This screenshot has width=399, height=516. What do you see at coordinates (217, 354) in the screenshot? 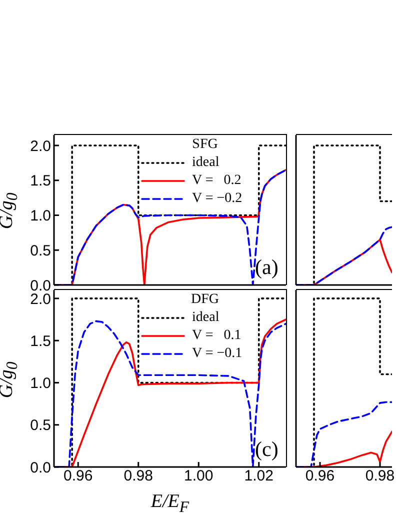
I see `legend-label: V = −0.1` at bounding box center [217, 354].